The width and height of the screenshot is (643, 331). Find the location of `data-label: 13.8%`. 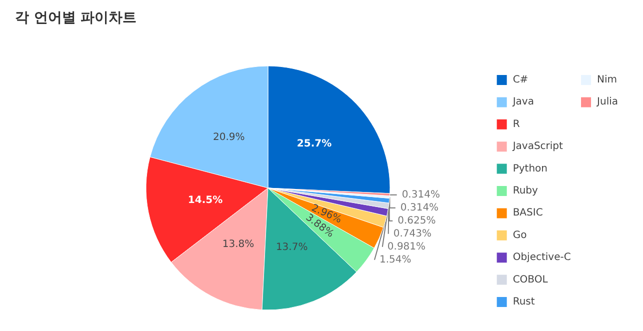

data-label: 13.8% is located at coordinates (238, 244).